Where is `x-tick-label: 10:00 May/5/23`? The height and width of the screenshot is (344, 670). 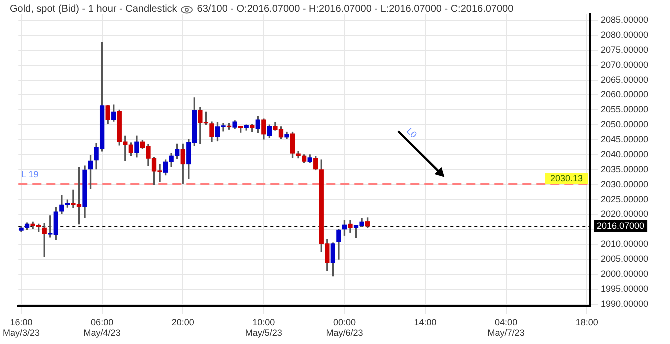 x-tick-label: 10:00 May/5/23 is located at coordinates (263, 327).